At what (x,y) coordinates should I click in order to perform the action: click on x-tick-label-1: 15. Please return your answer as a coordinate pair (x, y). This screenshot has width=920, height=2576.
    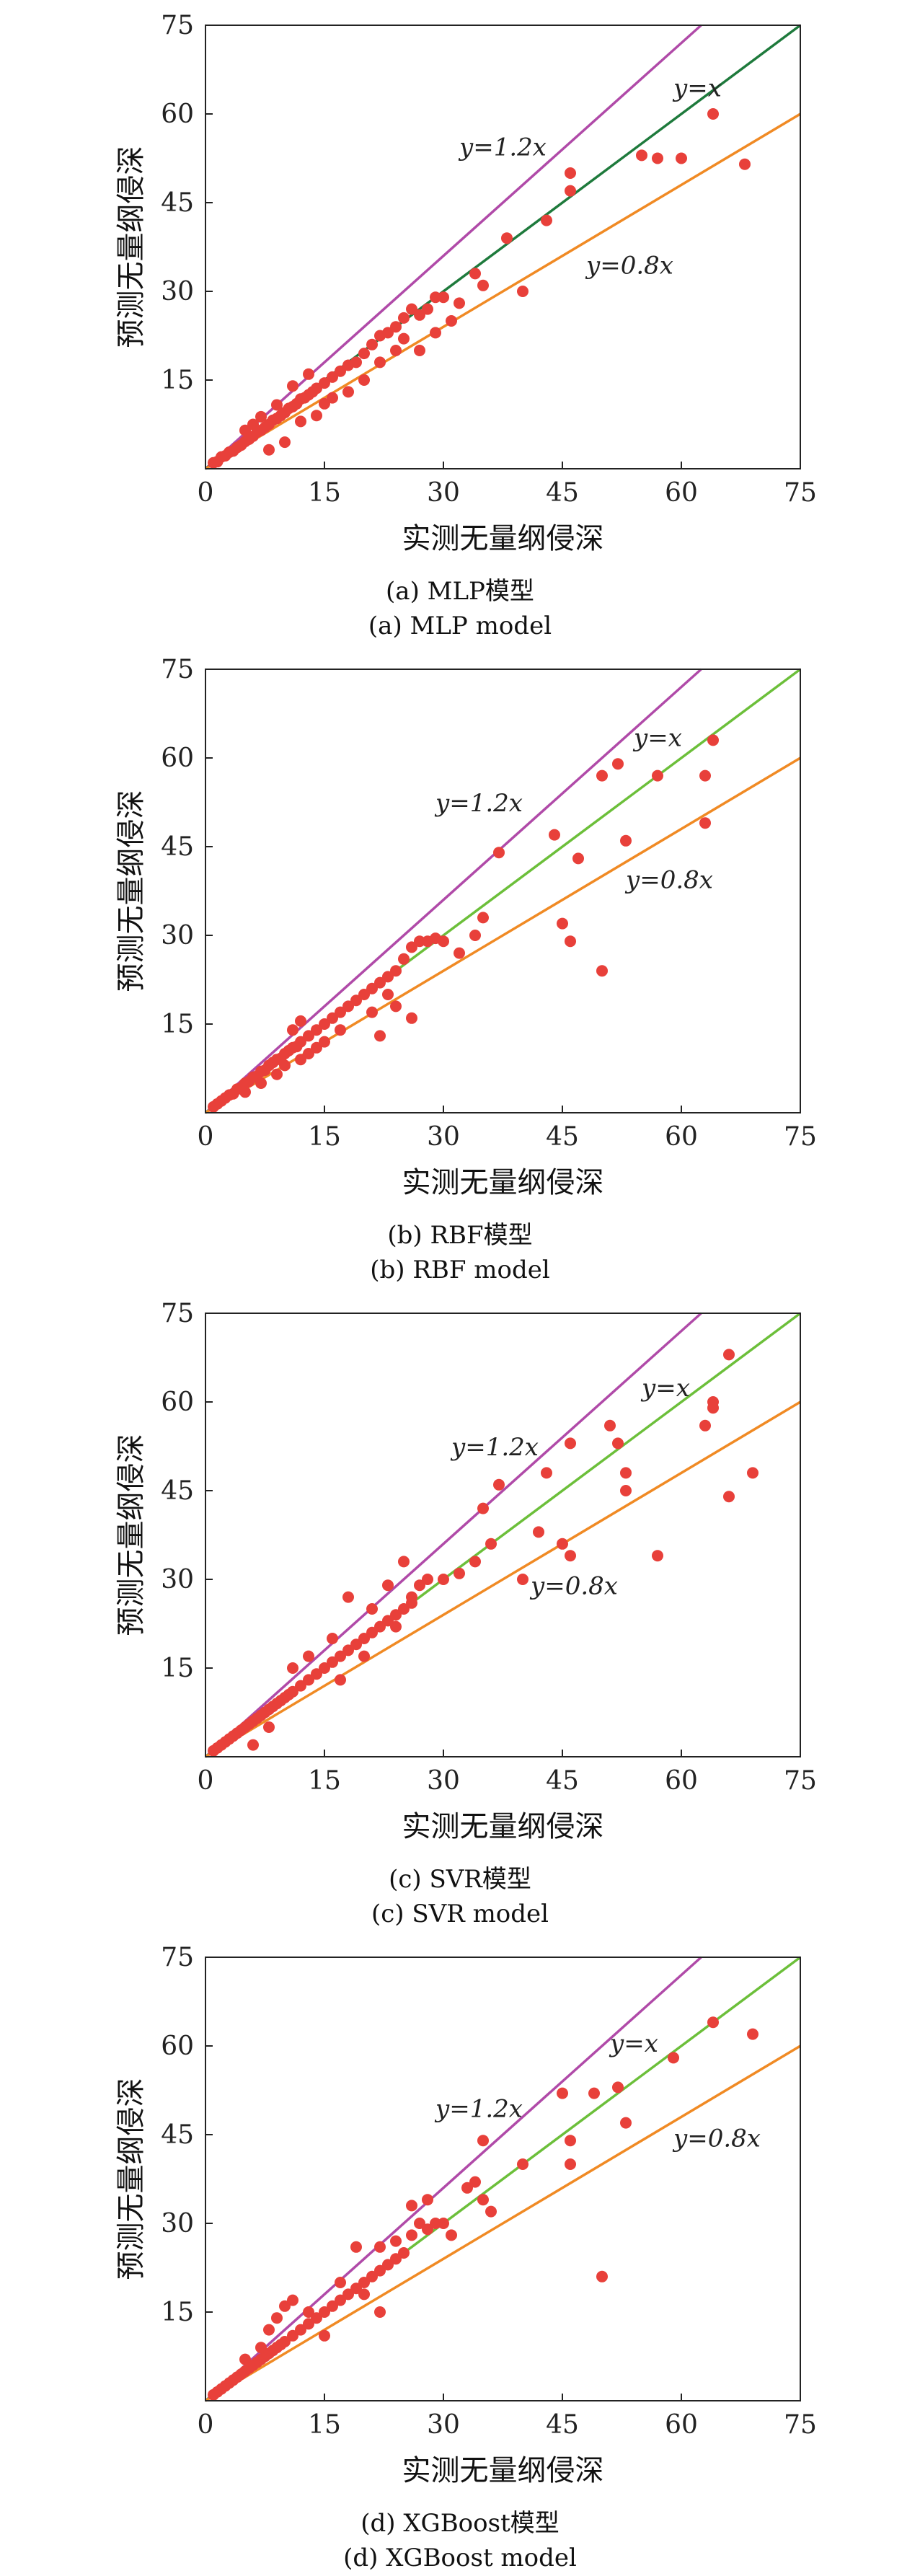
    Looking at the image, I should click on (324, 1781).